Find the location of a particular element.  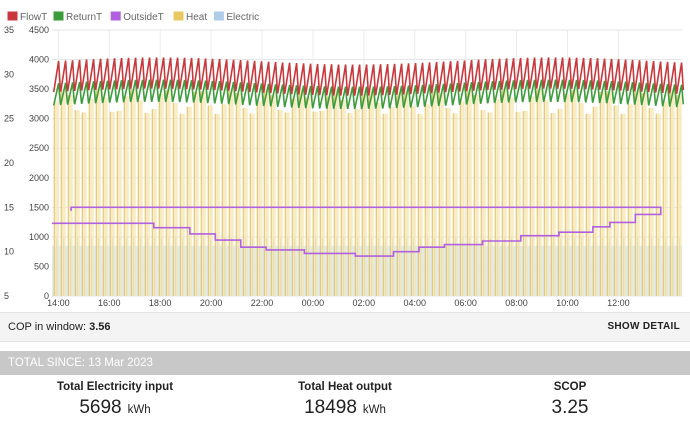

cop-label: COP in window: is located at coordinates (47, 327).